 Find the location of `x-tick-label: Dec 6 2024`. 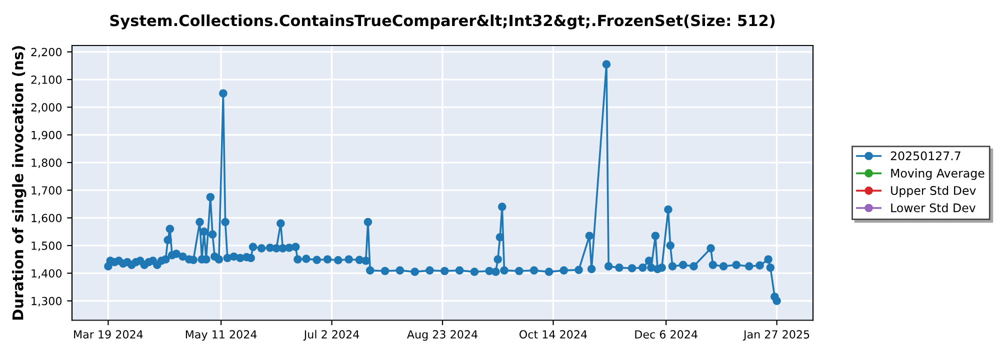

x-tick-label: Dec 6 2024 is located at coordinates (666, 334).